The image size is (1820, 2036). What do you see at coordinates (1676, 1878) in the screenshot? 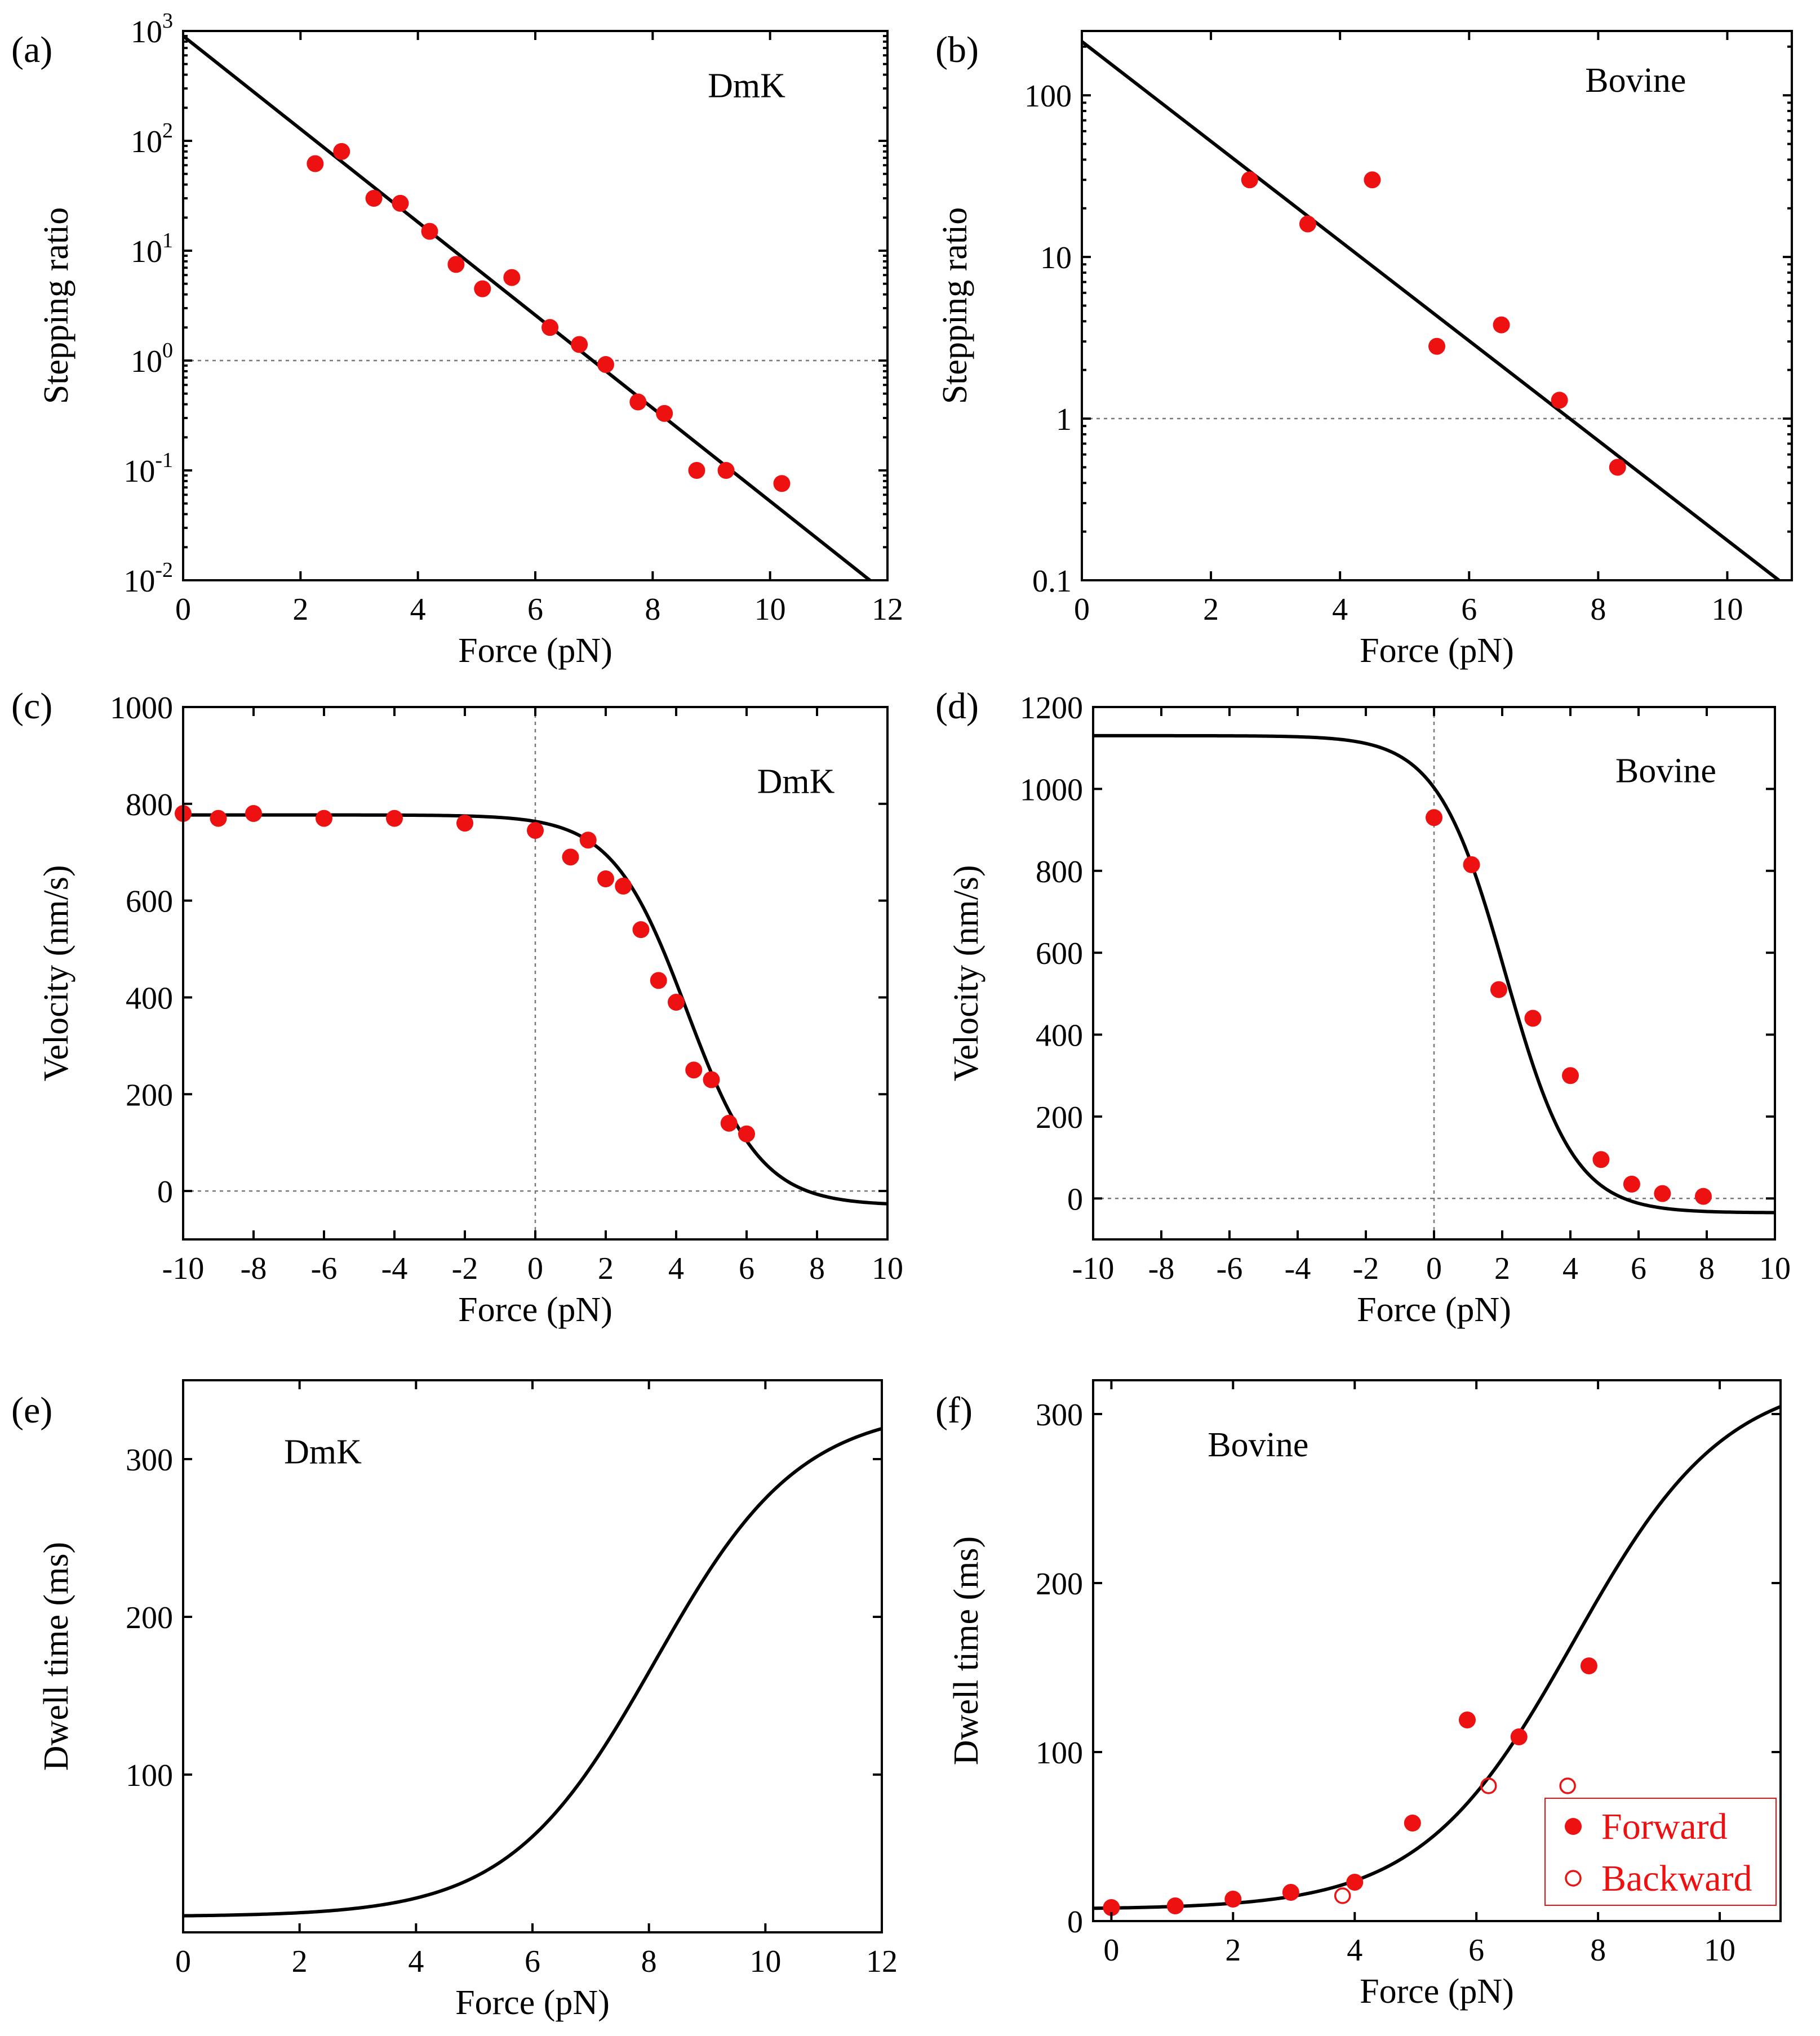
I see `legend-entry: Backward` at bounding box center [1676, 1878].